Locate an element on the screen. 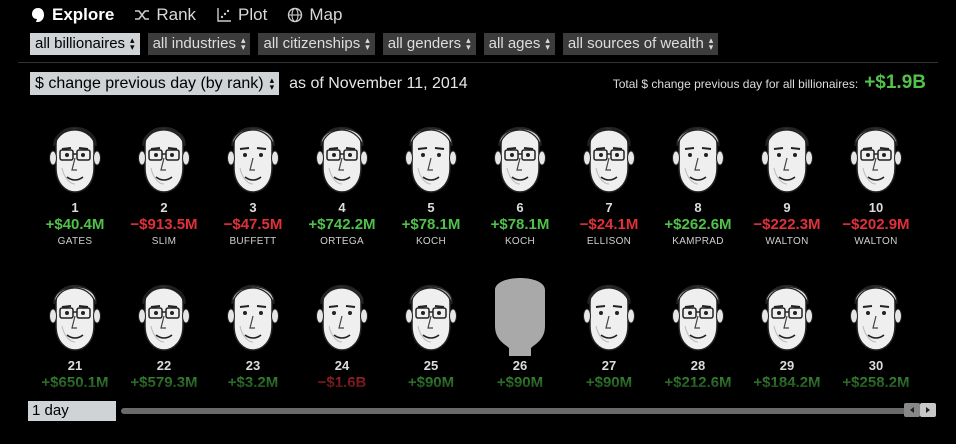  billionaire-card: 6 +$78.1M KOCH is located at coordinates (520, 179).